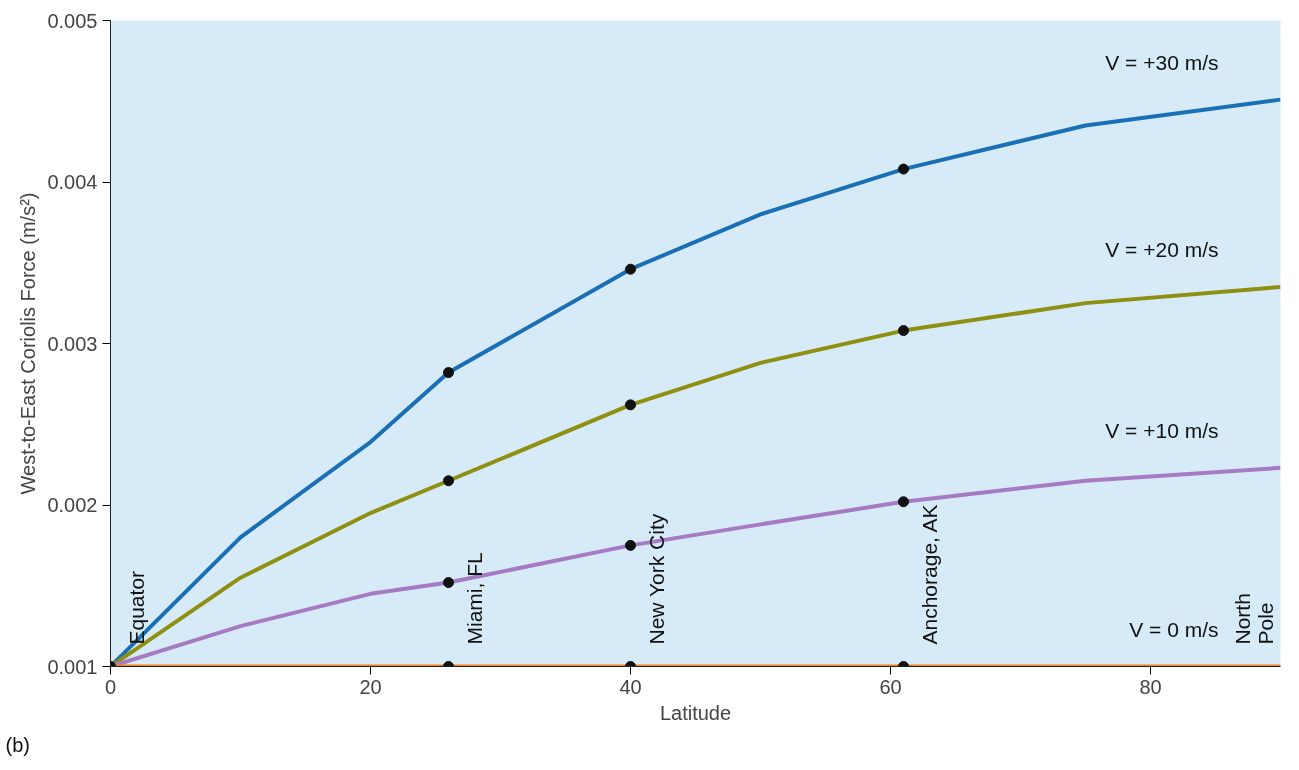 This screenshot has height=770, width=1299. Describe the element at coordinates (474, 598) in the screenshot. I see `annotation: Miami, FL` at that location.